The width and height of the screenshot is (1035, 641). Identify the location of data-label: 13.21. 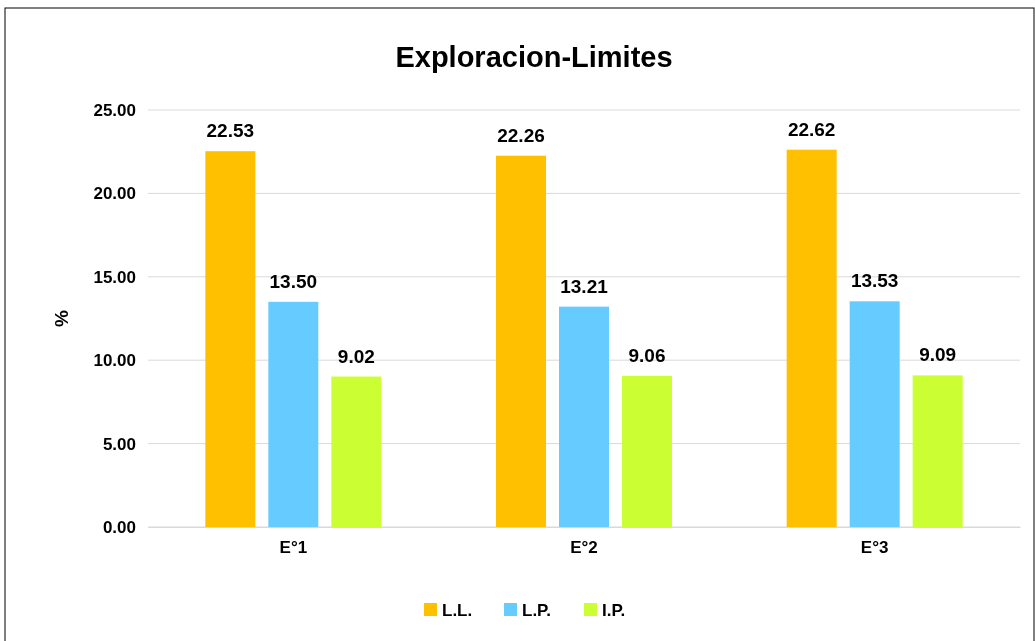
(584, 286).